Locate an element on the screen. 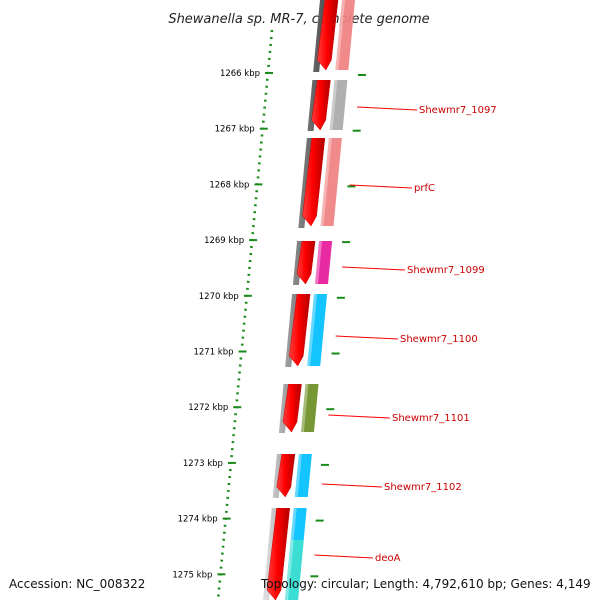 This screenshot has width=600, height=600. gene-label: Shewmr7_1099 is located at coordinates (446, 270).